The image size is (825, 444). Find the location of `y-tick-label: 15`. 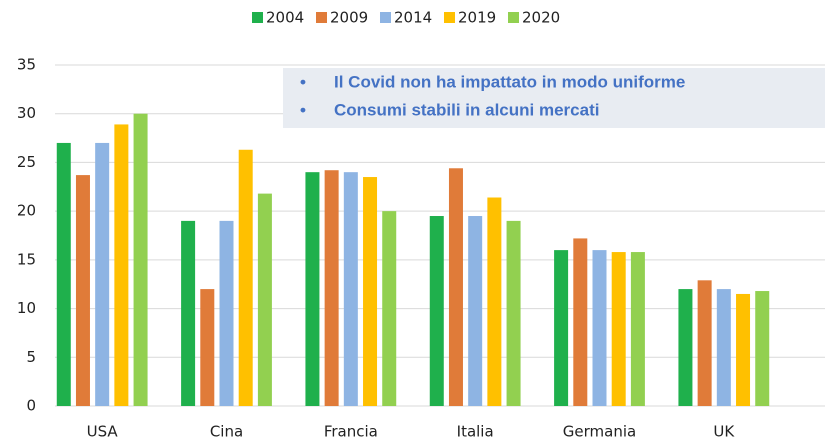

y-tick-label: 15 is located at coordinates (26, 259).